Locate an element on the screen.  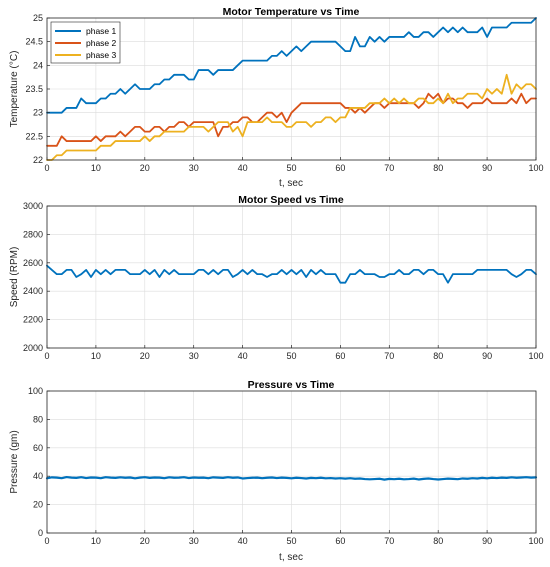
pressure-x-tick-label: 40 is located at coordinates (243, 541).